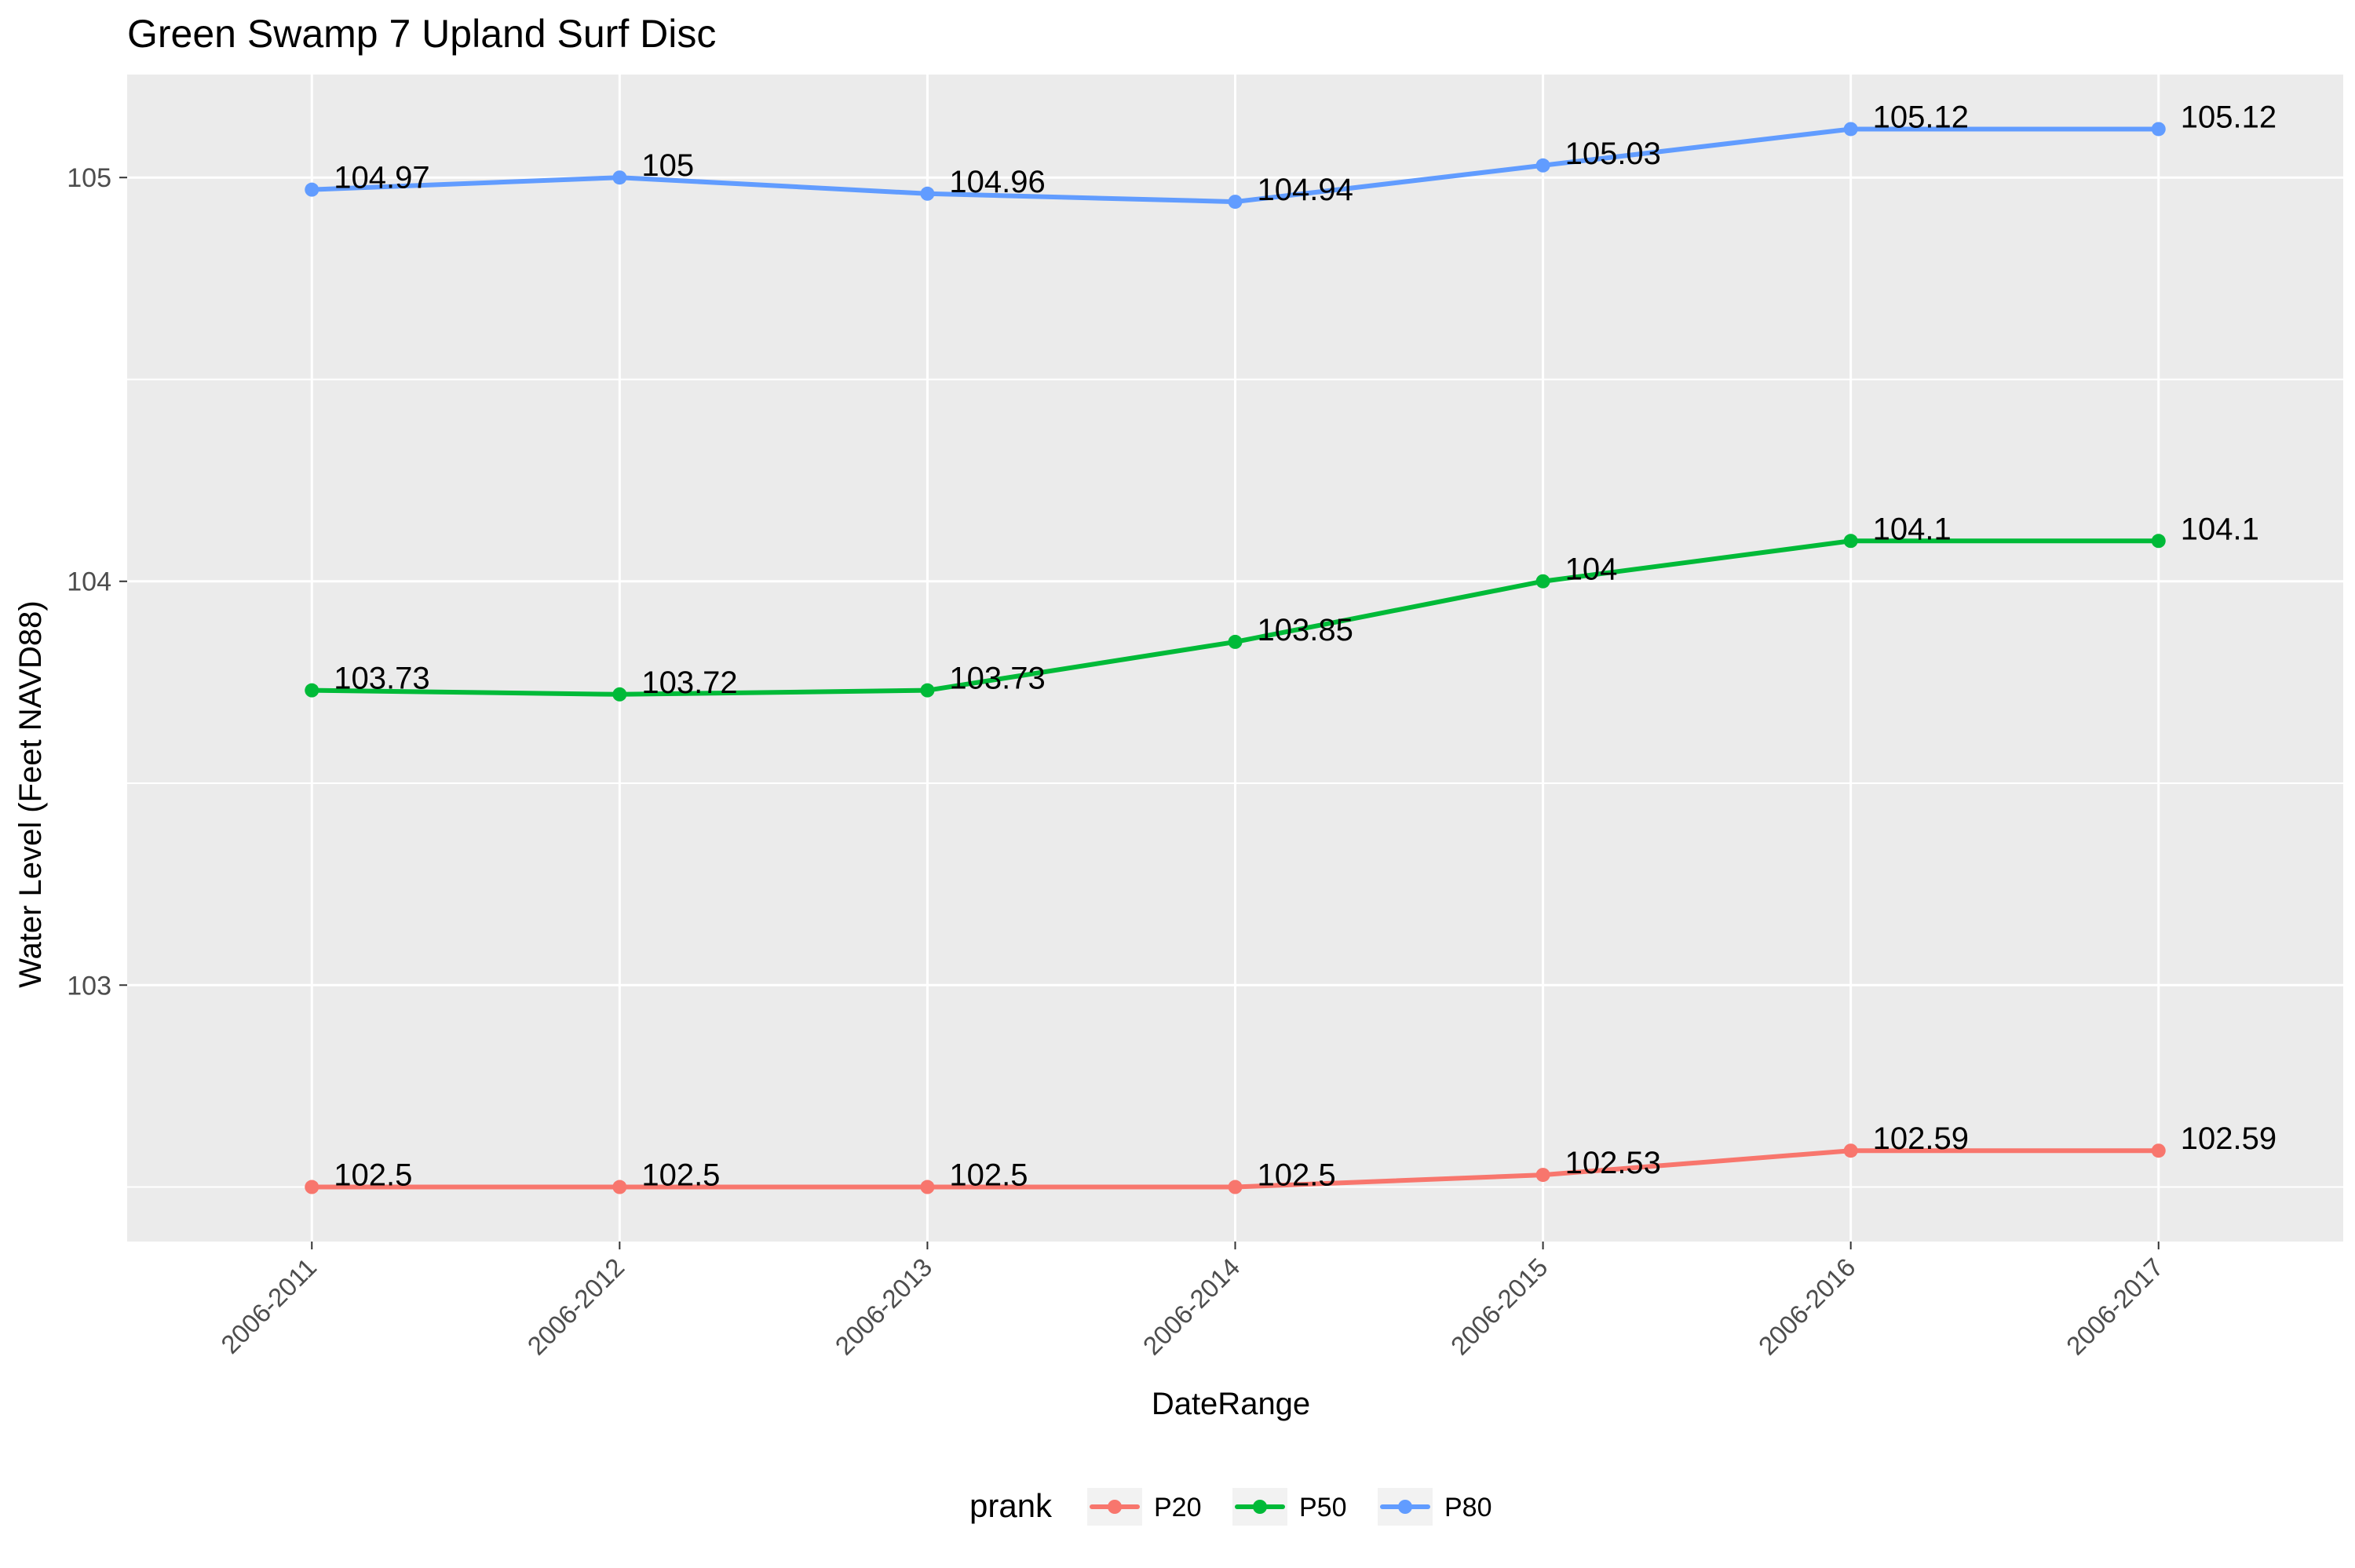 The image size is (2355, 1568). Describe the element at coordinates (1305, 630) in the screenshot. I see `data-label-p50: 103.85` at that location.